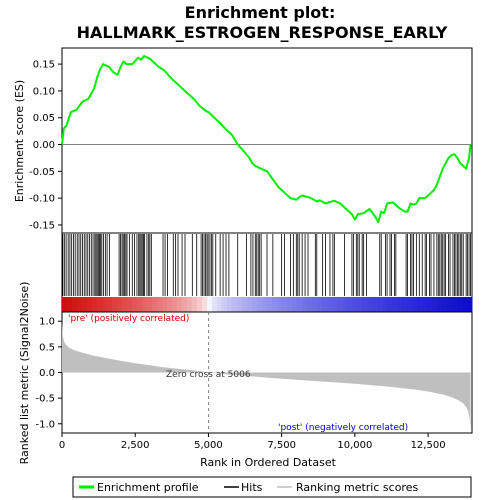  What do you see at coordinates (267, 272) in the screenshot?
I see `hits-panel` at bounding box center [267, 272].